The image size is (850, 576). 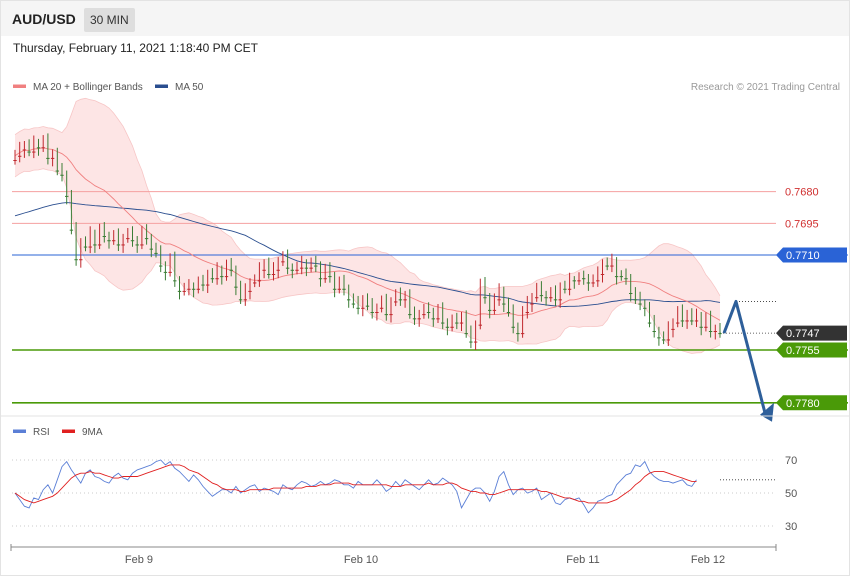 I want to click on level-label-0.7755: 0.7755, so click(x=803, y=351).